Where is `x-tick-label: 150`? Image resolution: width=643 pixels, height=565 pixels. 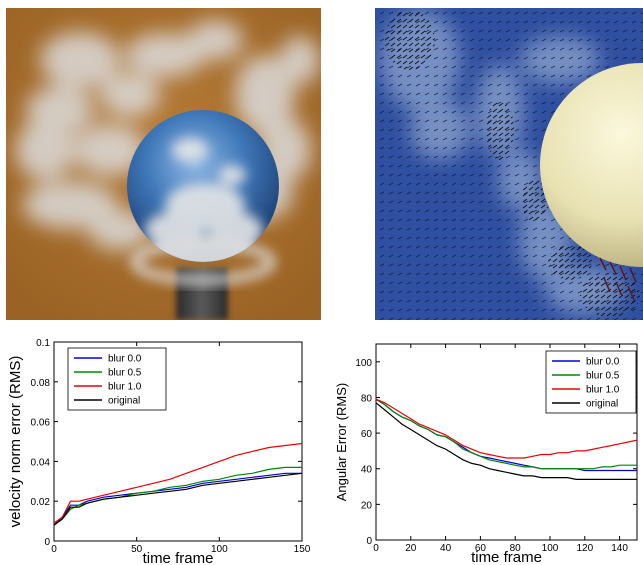
x-tick-label: 150 is located at coordinates (302, 549).